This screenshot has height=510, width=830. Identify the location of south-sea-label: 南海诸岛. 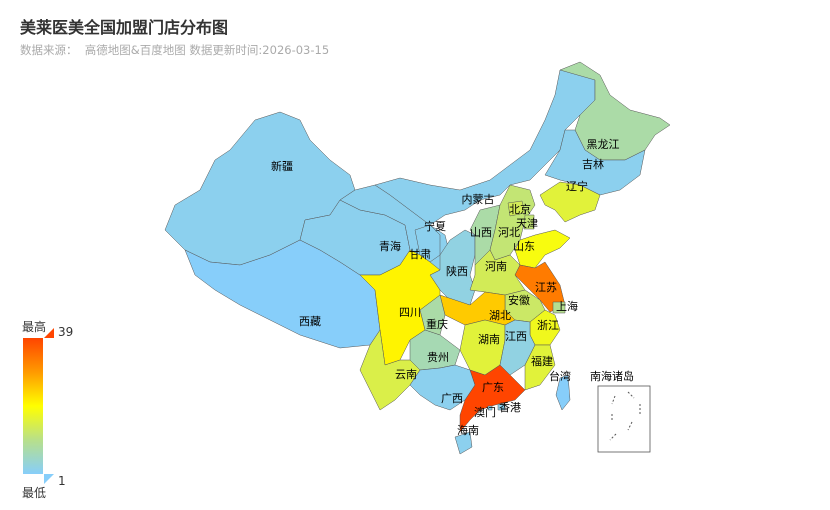
(612, 376).